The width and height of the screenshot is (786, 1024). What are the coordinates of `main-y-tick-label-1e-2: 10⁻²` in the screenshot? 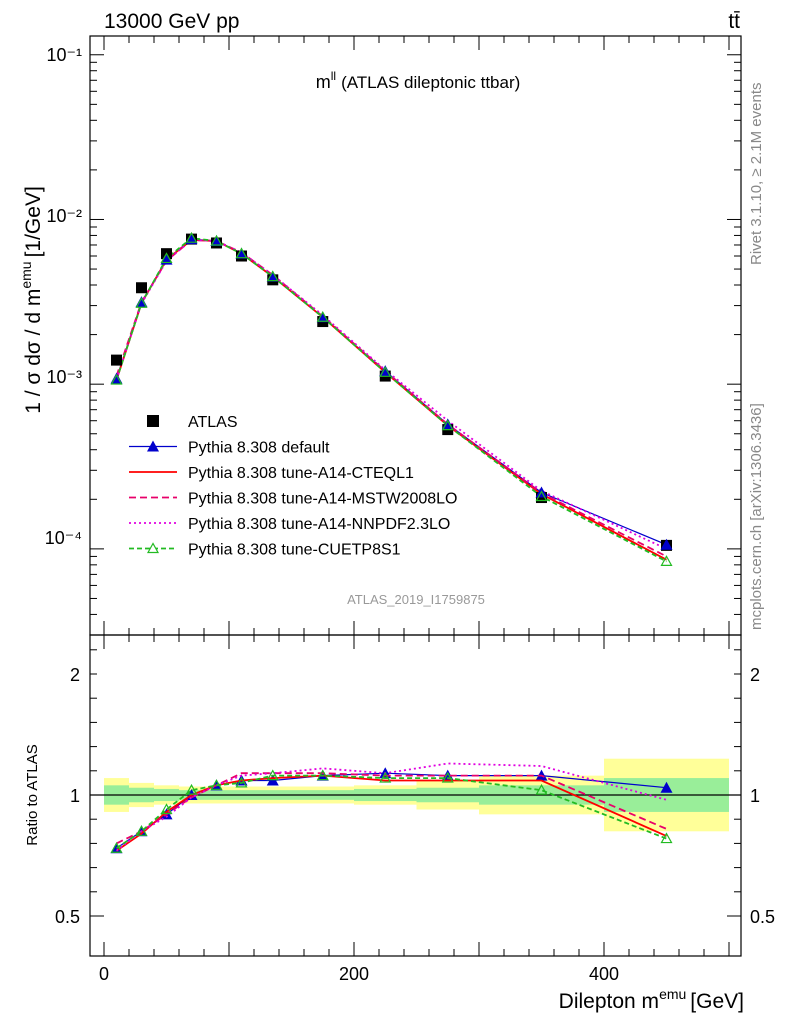 It's located at (64, 216).